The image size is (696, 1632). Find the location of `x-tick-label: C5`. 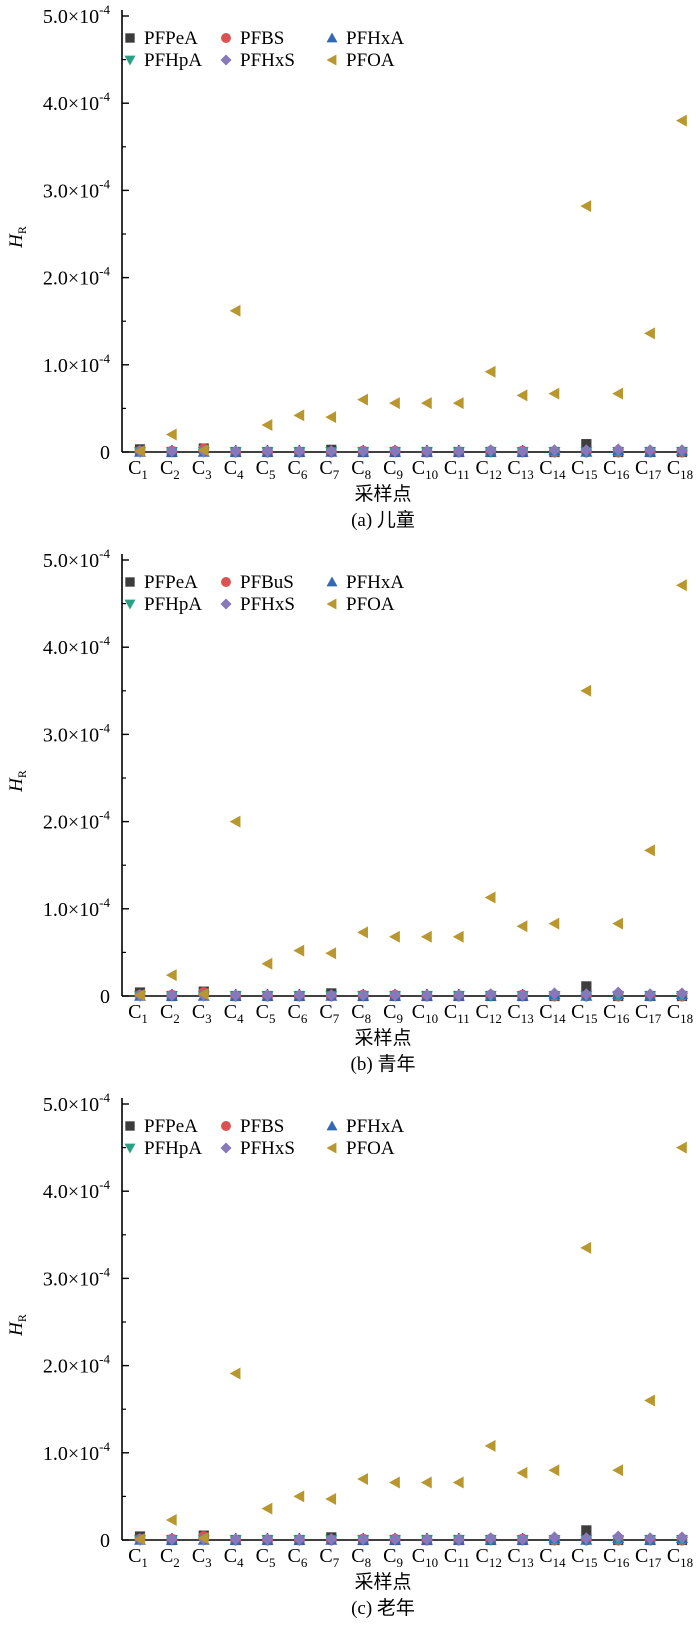

x-tick-label: C5 is located at coordinates (266, 1013).